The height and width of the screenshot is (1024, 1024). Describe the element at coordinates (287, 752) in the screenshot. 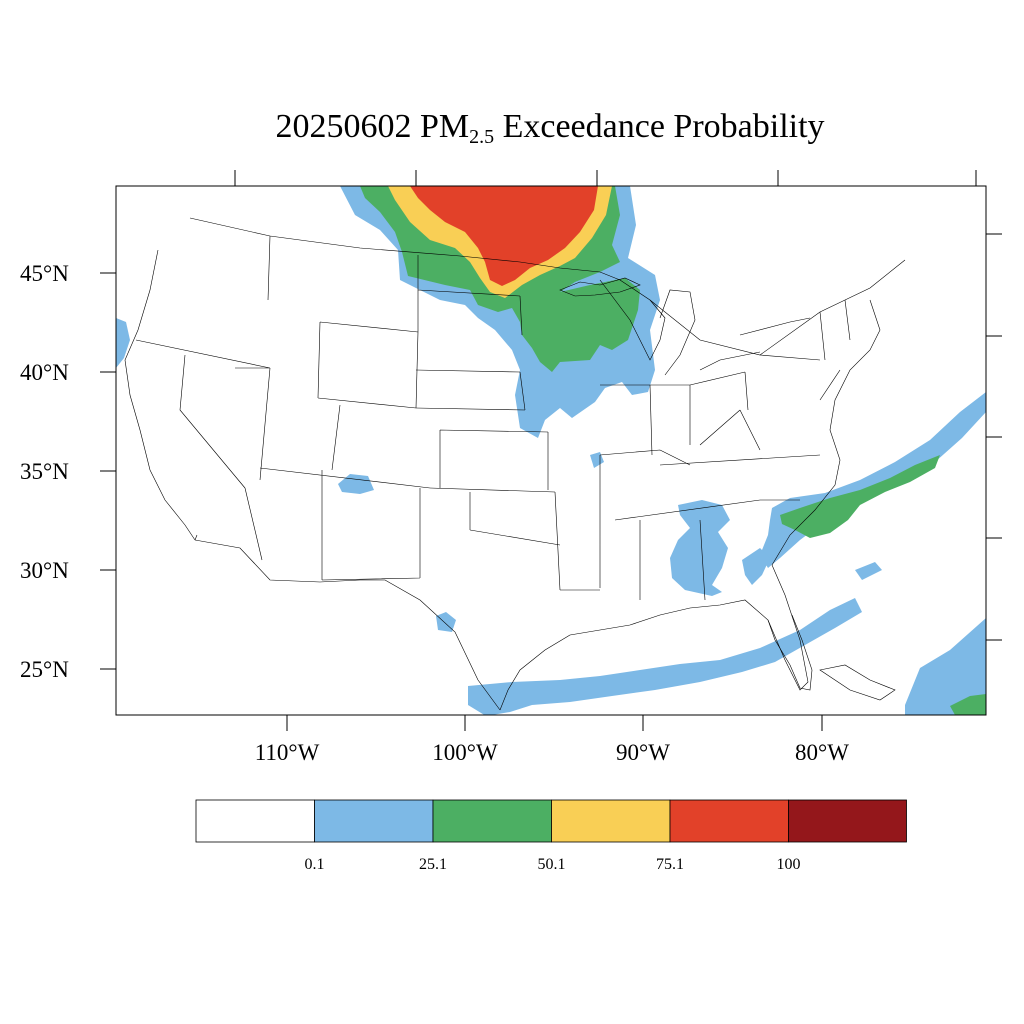

I see `lon-label: 110°W` at that location.